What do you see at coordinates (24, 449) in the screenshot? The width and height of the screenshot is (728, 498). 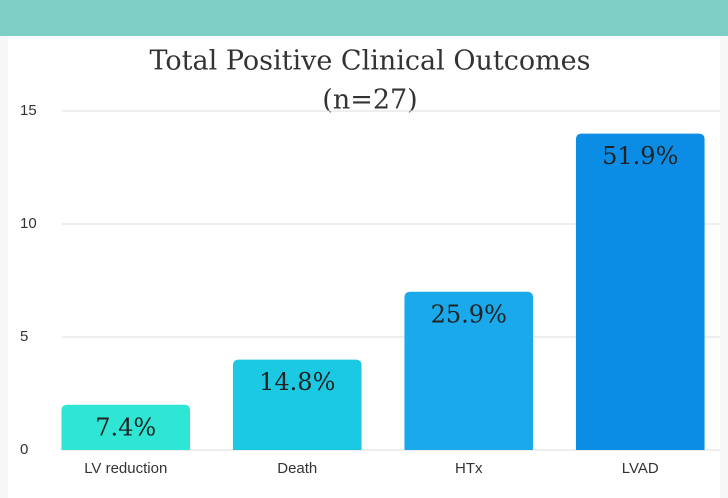 I see `y-tick-label: 0` at bounding box center [24, 449].